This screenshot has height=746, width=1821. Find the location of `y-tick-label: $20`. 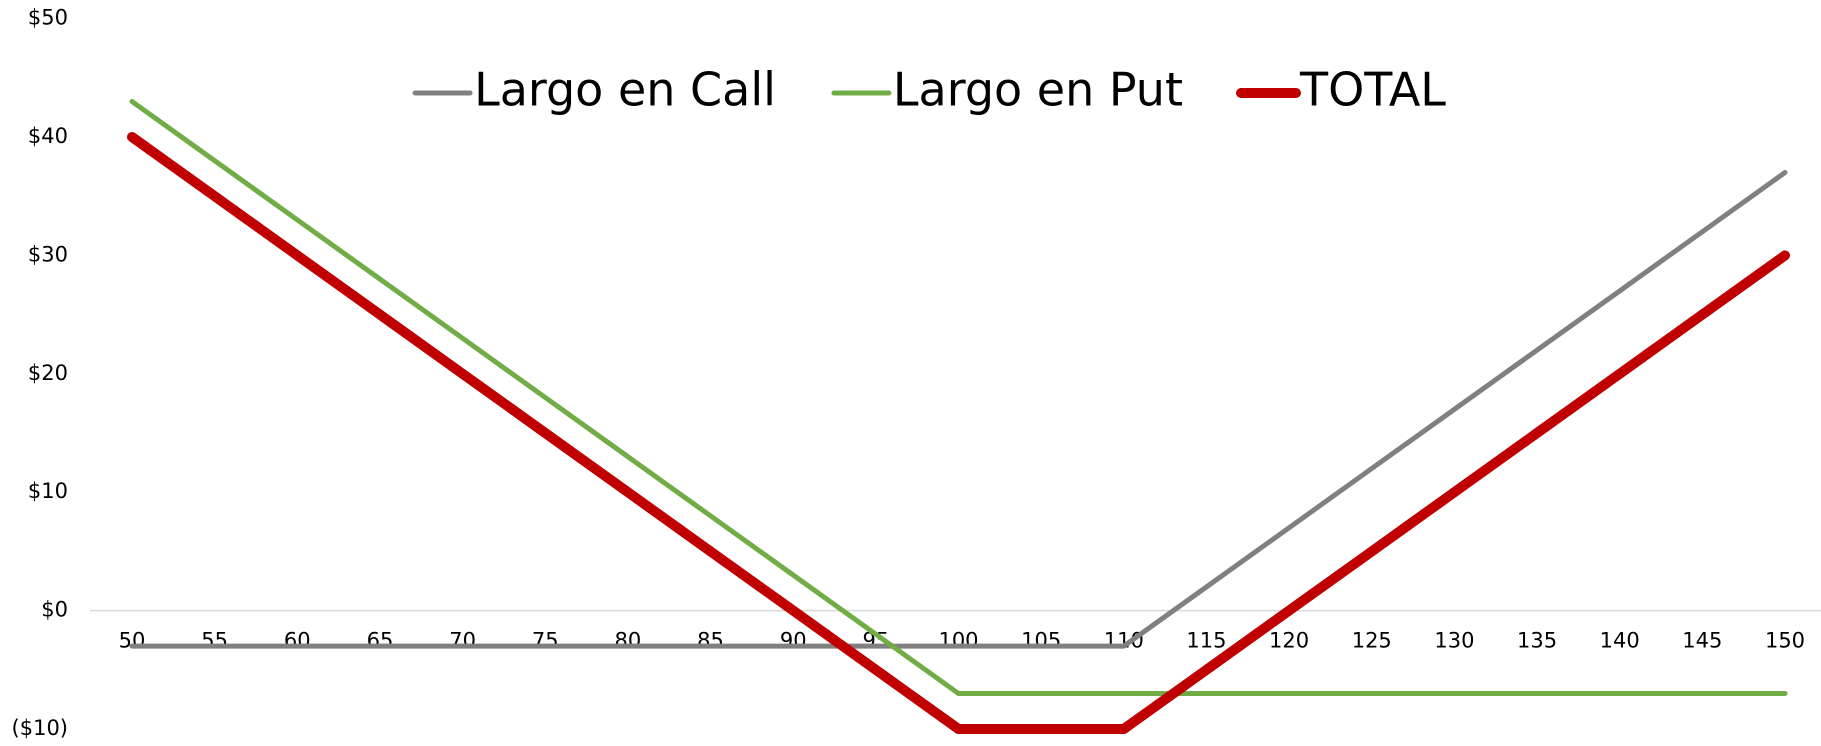

y-tick-label: $20 is located at coordinates (48, 373).